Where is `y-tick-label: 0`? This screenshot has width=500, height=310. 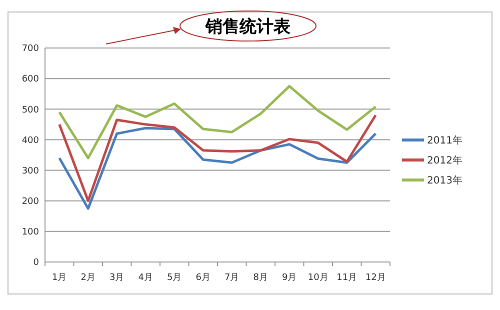 y-tick-label: 0 is located at coordinates (36, 263).